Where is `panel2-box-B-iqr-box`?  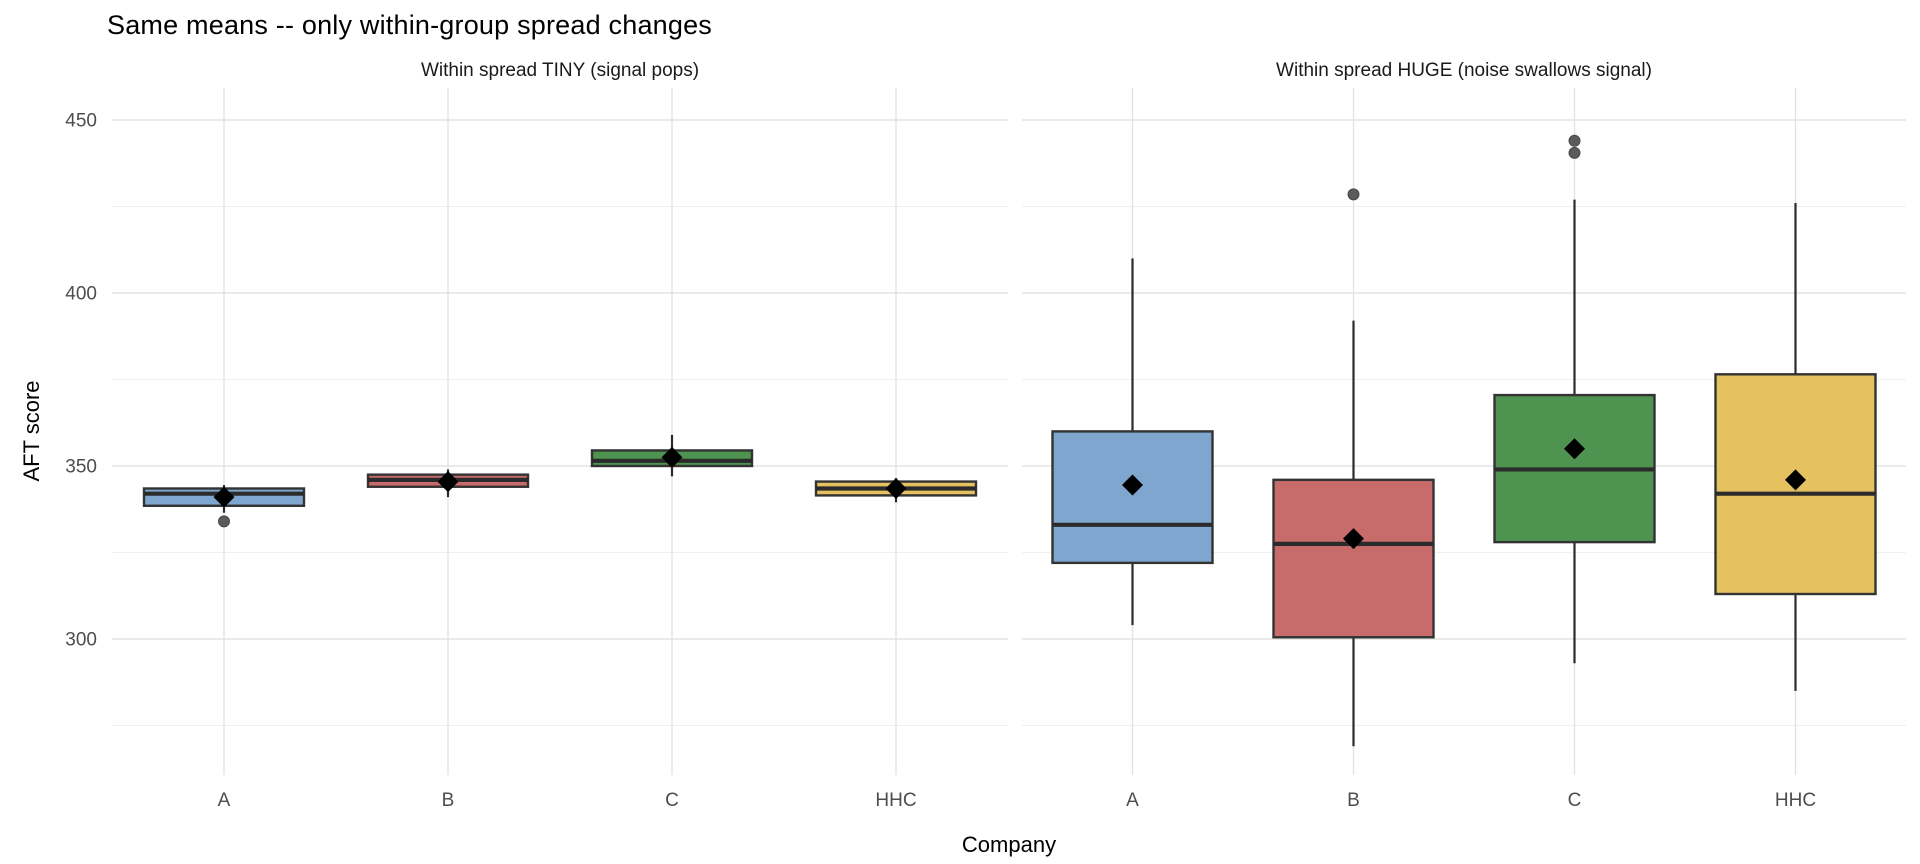 panel2-box-B-iqr-box is located at coordinates (1353, 558).